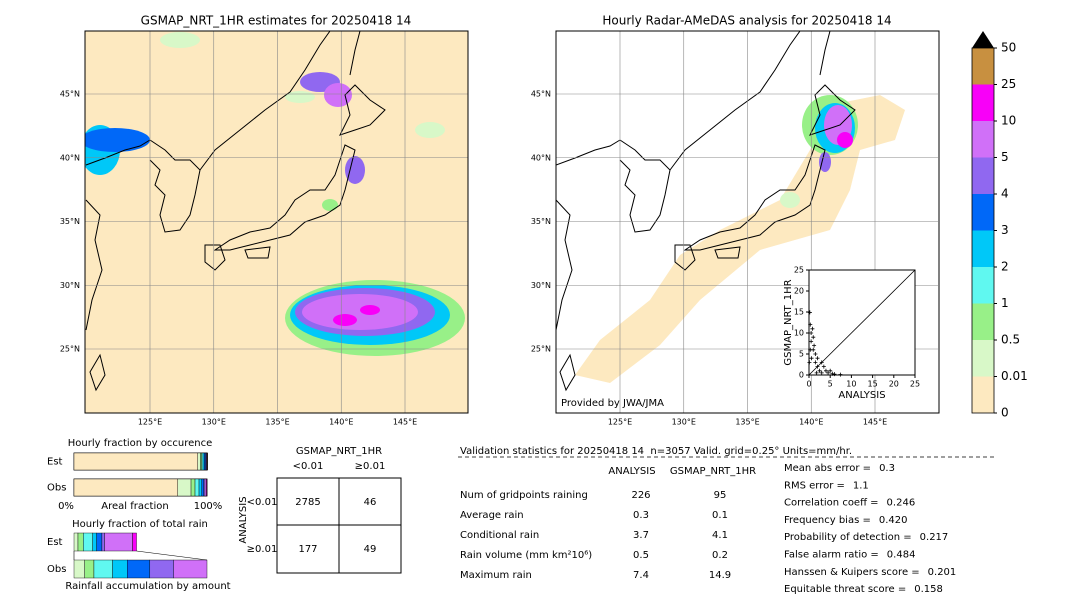  What do you see at coordinates (814, 485) in the screenshot?
I see `score-label: RMS error =` at bounding box center [814, 485].